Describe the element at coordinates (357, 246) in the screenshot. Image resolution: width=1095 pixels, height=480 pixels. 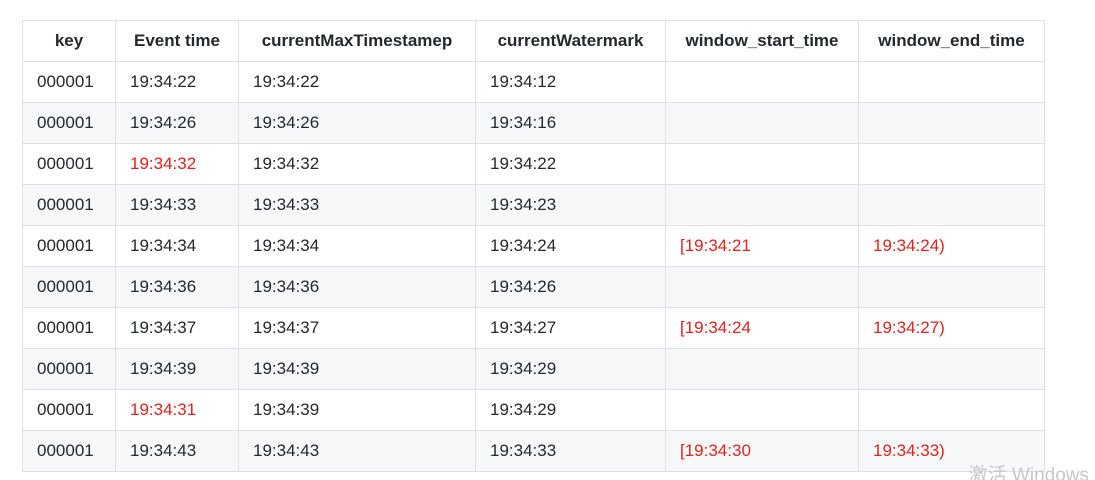
I see `cell-current-max-timestamp: 19:34:34` at that location.